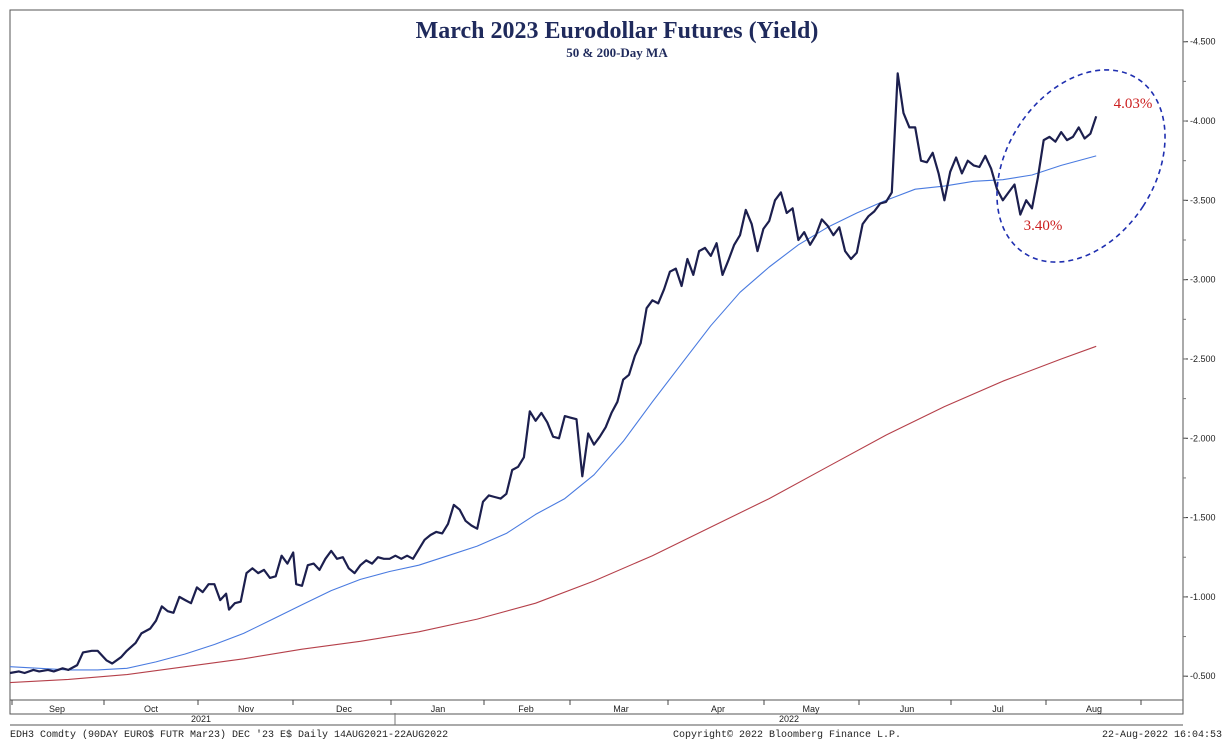  Describe the element at coordinates (1162, 735) in the screenshot. I see `footer-timestamp: 22-Aug-2022 16:04:53` at that location.